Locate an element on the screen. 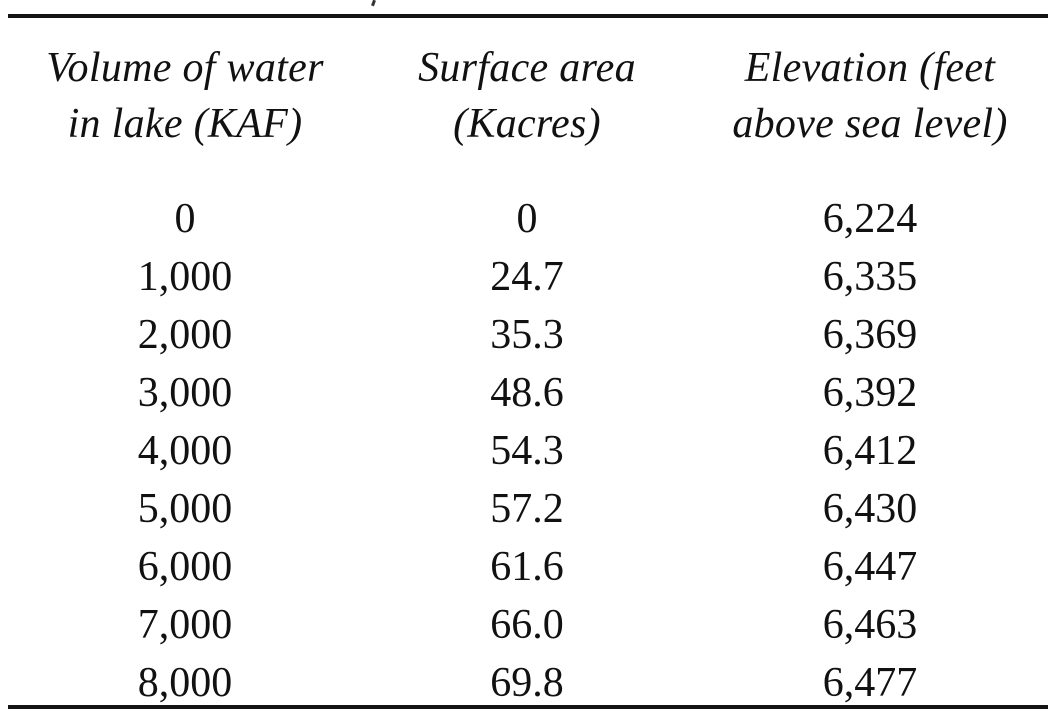 The height and width of the screenshot is (718, 1056). table-row: 7,000 66.0 6,463 is located at coordinates (528, 625).